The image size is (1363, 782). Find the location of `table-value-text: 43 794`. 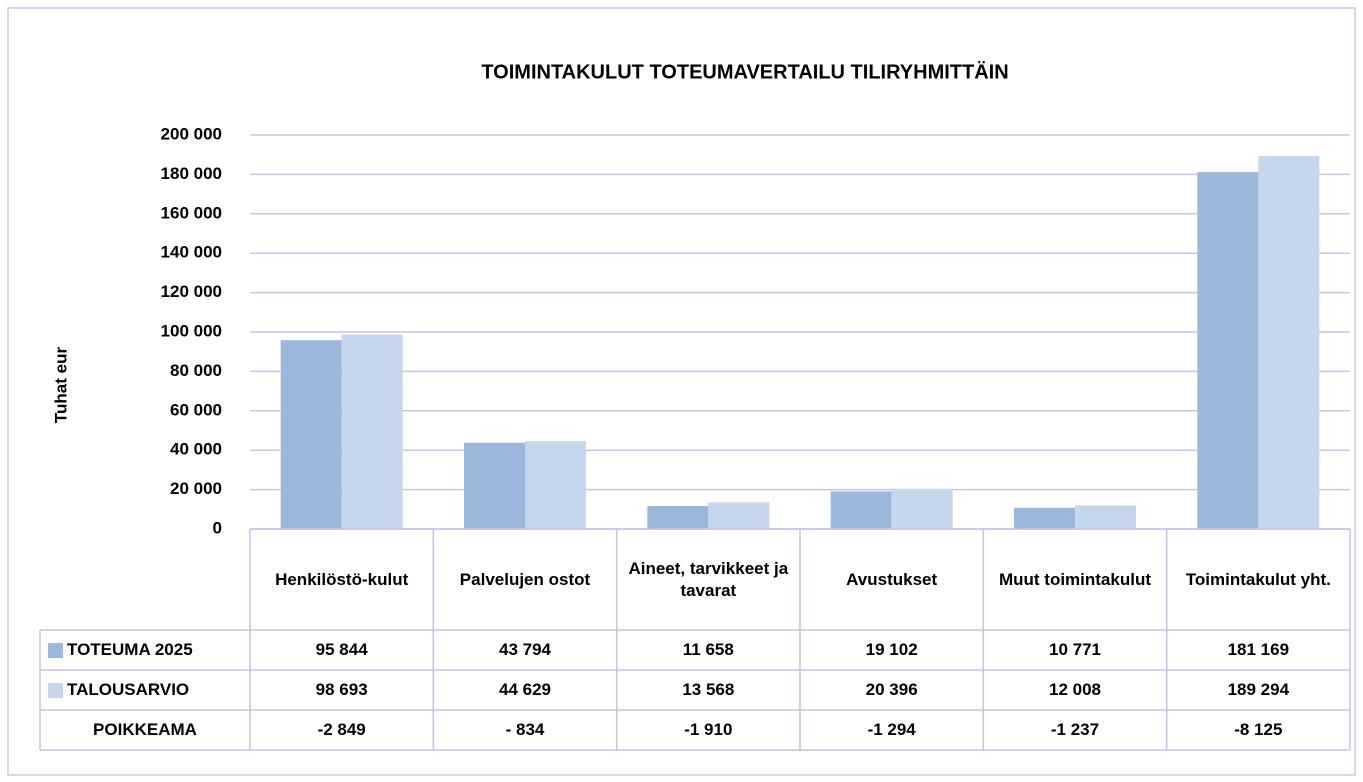

table-value-text: 43 794 is located at coordinates (524, 649).